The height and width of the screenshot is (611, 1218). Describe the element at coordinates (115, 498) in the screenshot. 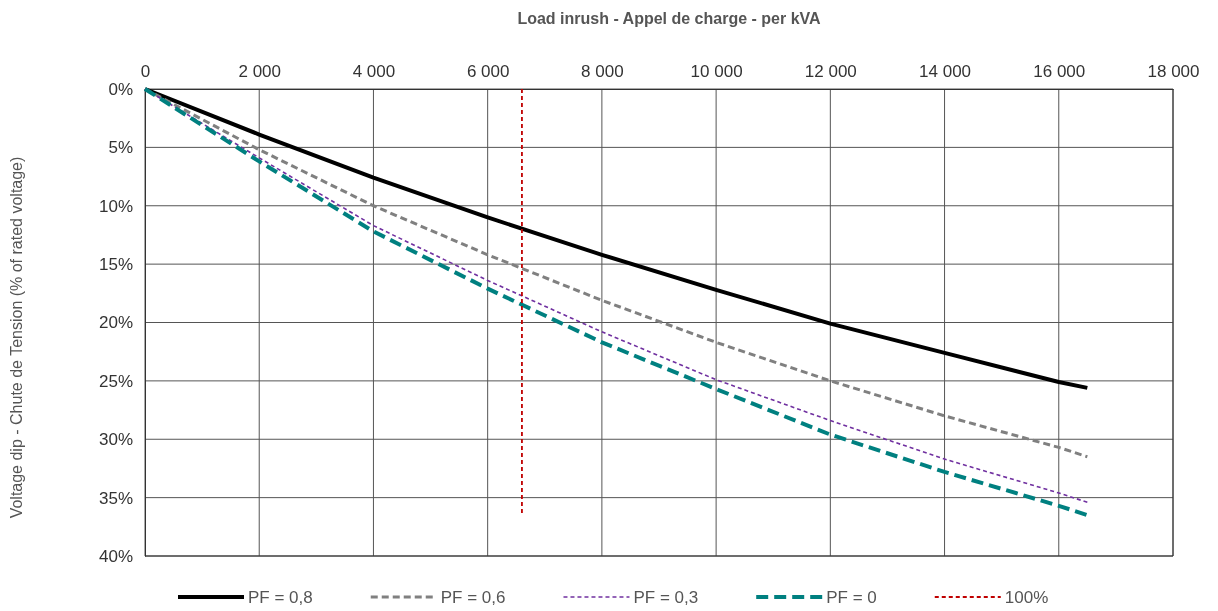

I see `y-tick-label: 35%` at that location.